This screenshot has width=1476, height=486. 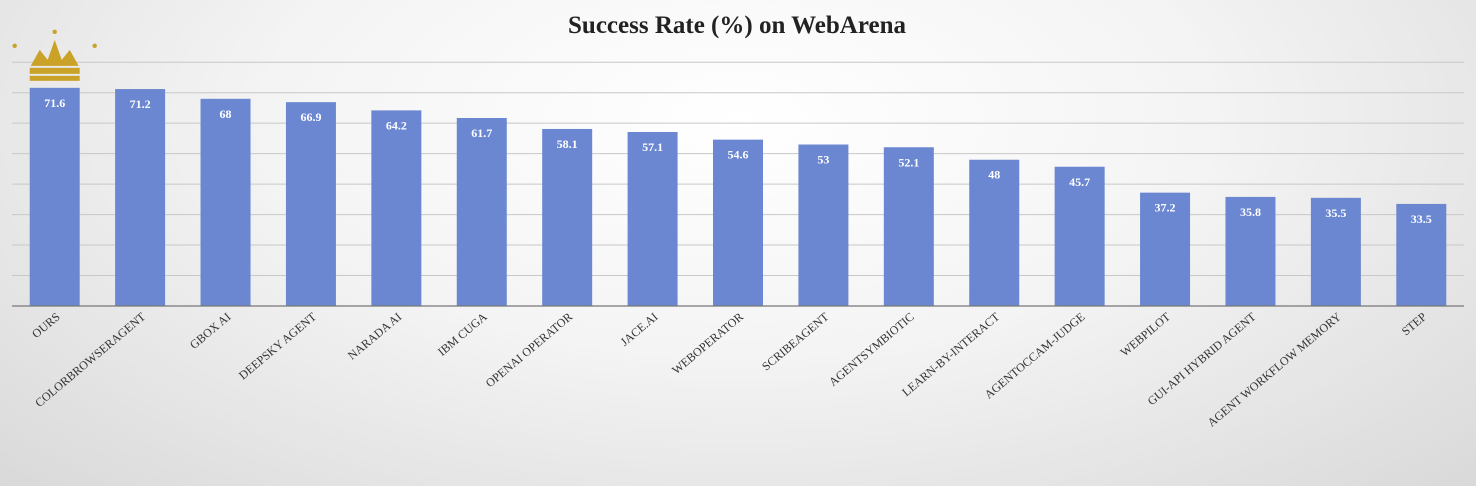 What do you see at coordinates (140, 104) in the screenshot?
I see `data-label: 71.2` at bounding box center [140, 104].